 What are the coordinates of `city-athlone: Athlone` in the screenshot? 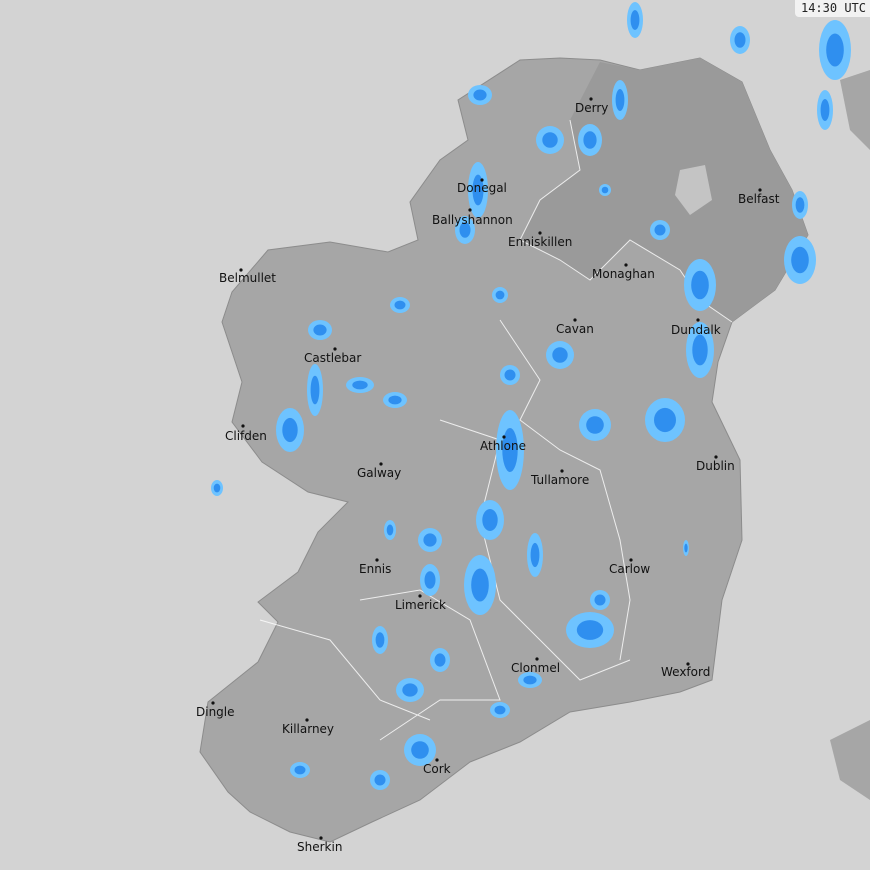 It's located at (503, 444).